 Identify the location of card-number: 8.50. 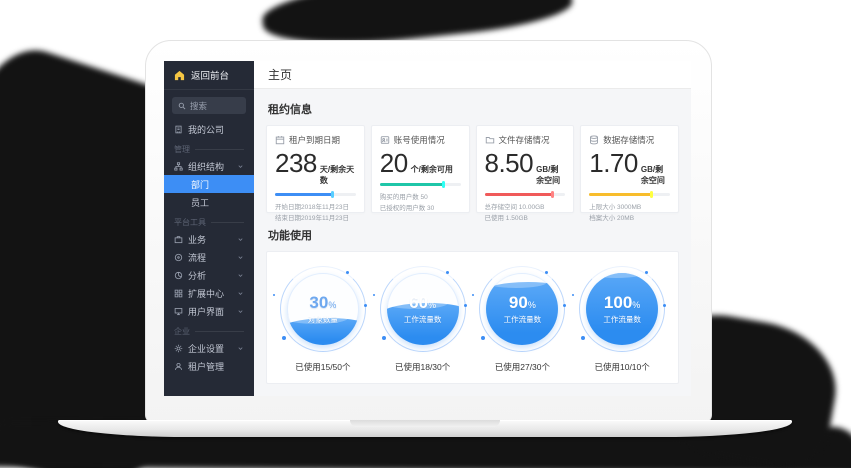
(509, 163).